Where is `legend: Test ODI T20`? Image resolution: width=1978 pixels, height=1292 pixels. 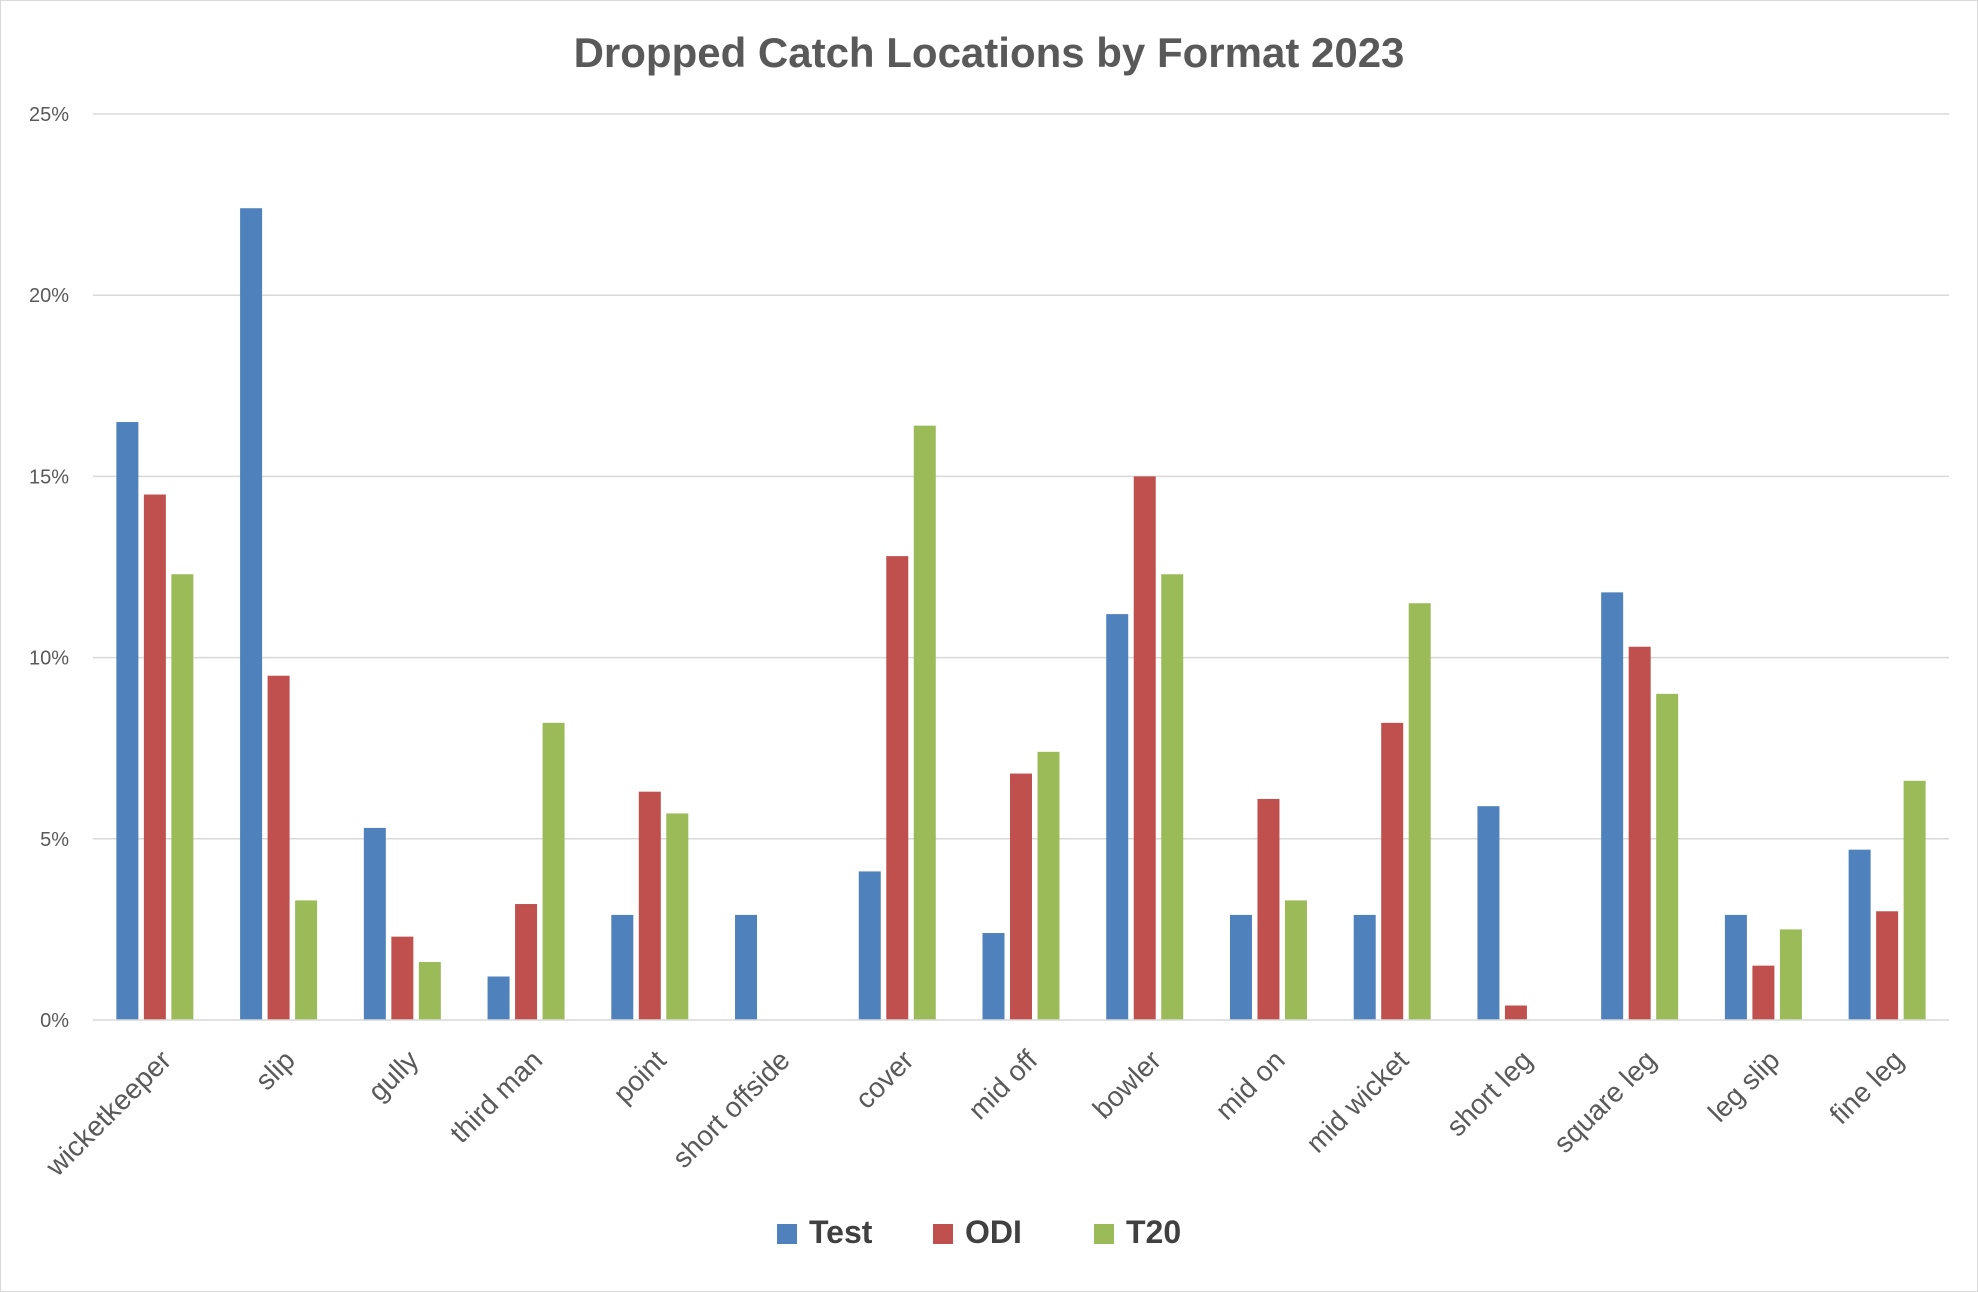
legend: Test ODI T20 is located at coordinates (979, 1232).